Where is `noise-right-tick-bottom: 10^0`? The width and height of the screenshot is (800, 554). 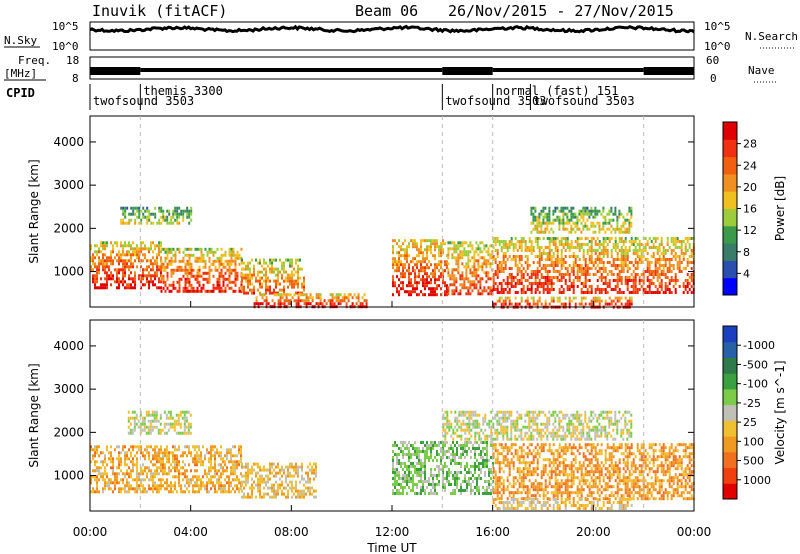
noise-right-tick-bottom: 10^0 is located at coordinates (717, 46).